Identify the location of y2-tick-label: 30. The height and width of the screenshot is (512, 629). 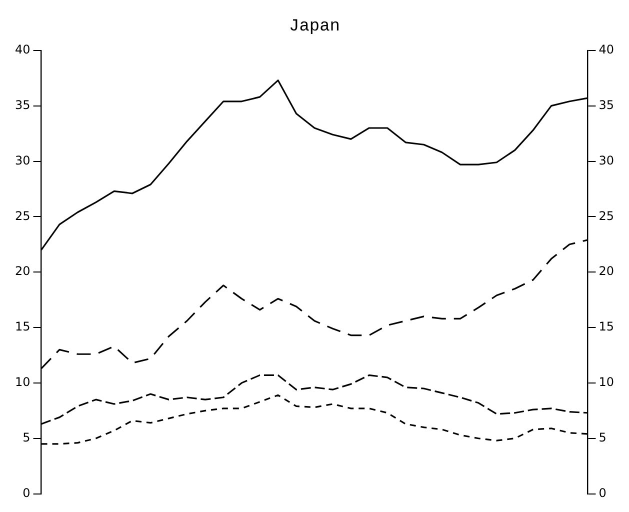
(606, 160).